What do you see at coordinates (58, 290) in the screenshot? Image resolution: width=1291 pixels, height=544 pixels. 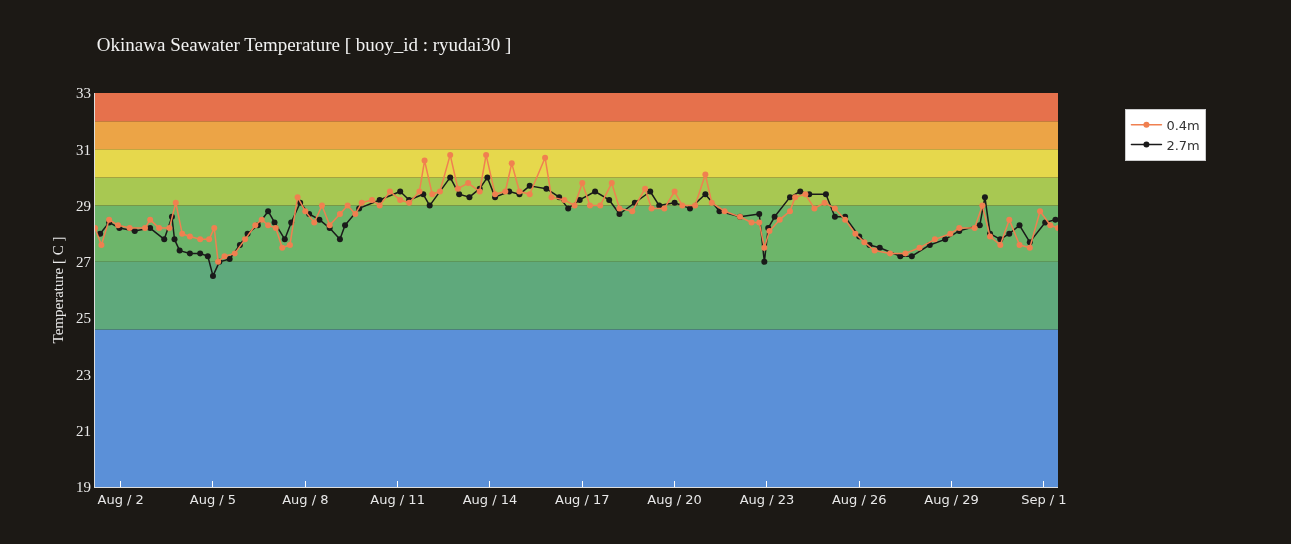 I see `y-axis-title: Temperature [ C ]` at bounding box center [58, 290].